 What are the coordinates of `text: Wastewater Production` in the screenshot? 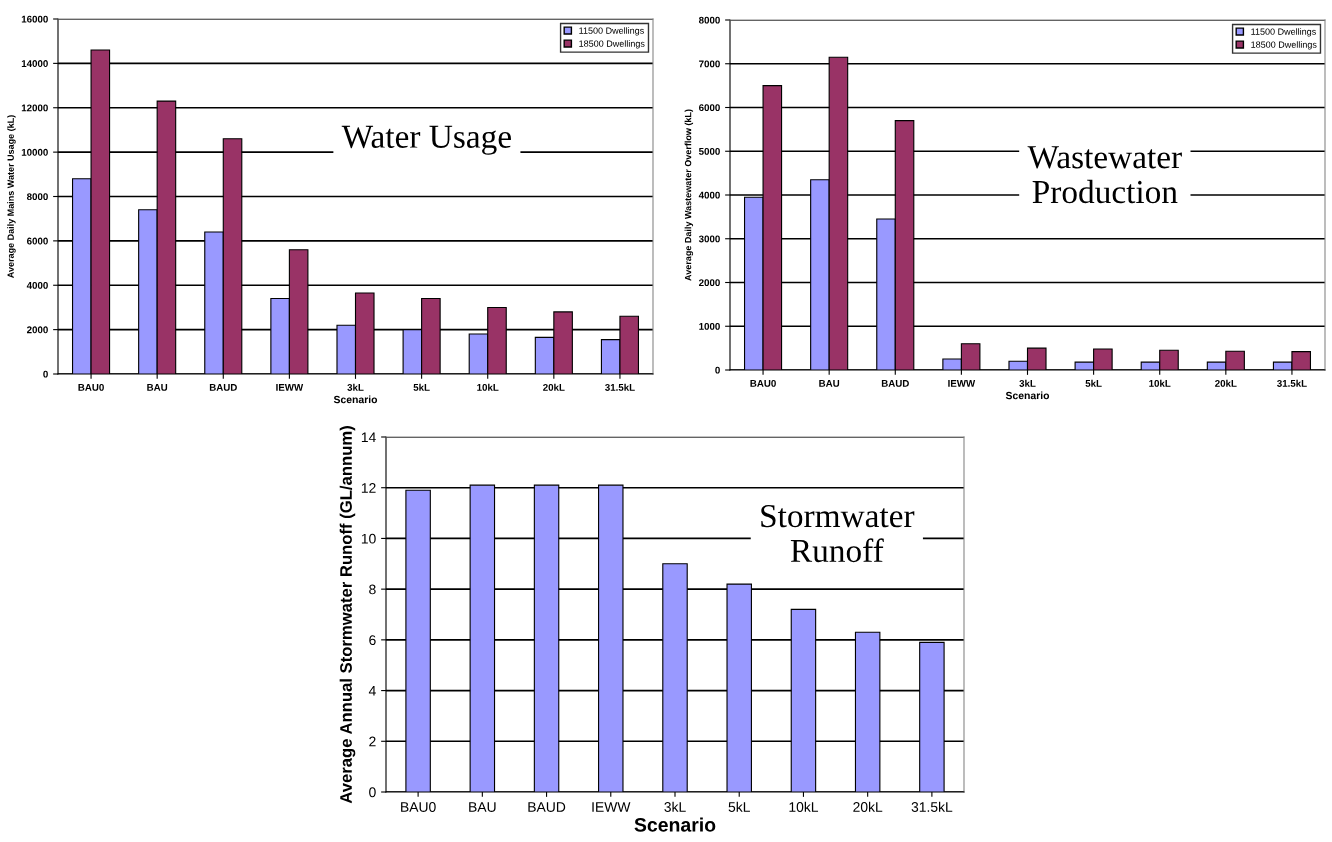 It's located at (1104, 175).